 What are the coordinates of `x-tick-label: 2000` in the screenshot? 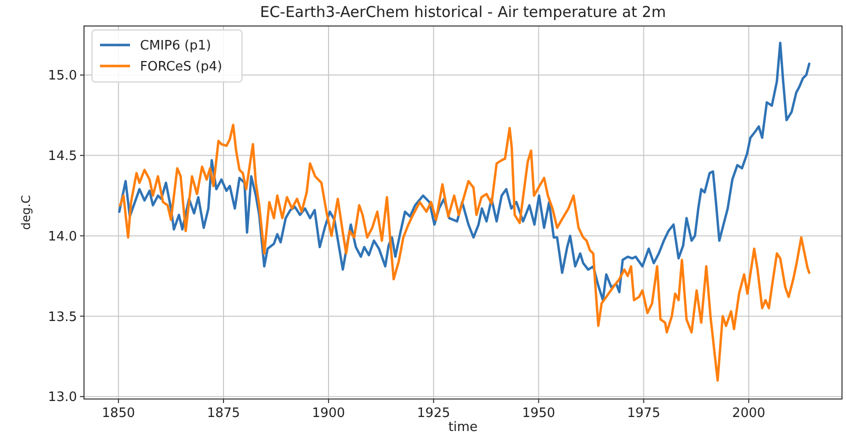 It's located at (749, 413).